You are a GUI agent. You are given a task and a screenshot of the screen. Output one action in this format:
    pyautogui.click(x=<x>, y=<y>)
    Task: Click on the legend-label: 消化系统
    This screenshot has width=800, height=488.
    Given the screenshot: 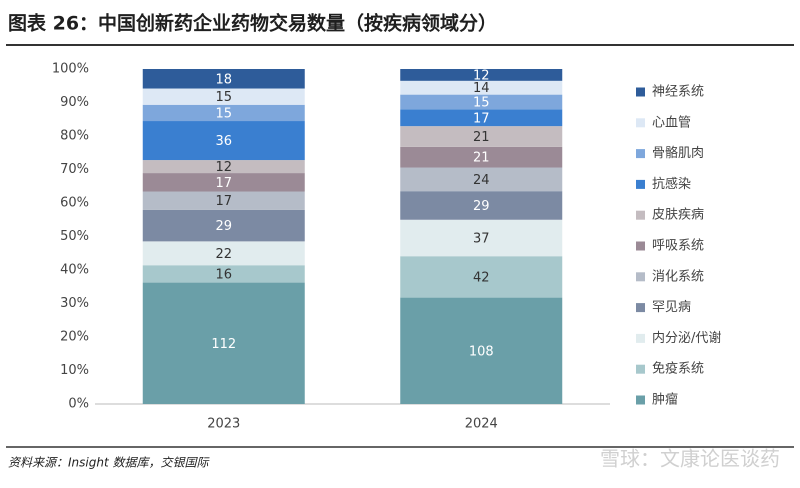 What is the action you would take?
    pyautogui.click(x=678, y=276)
    